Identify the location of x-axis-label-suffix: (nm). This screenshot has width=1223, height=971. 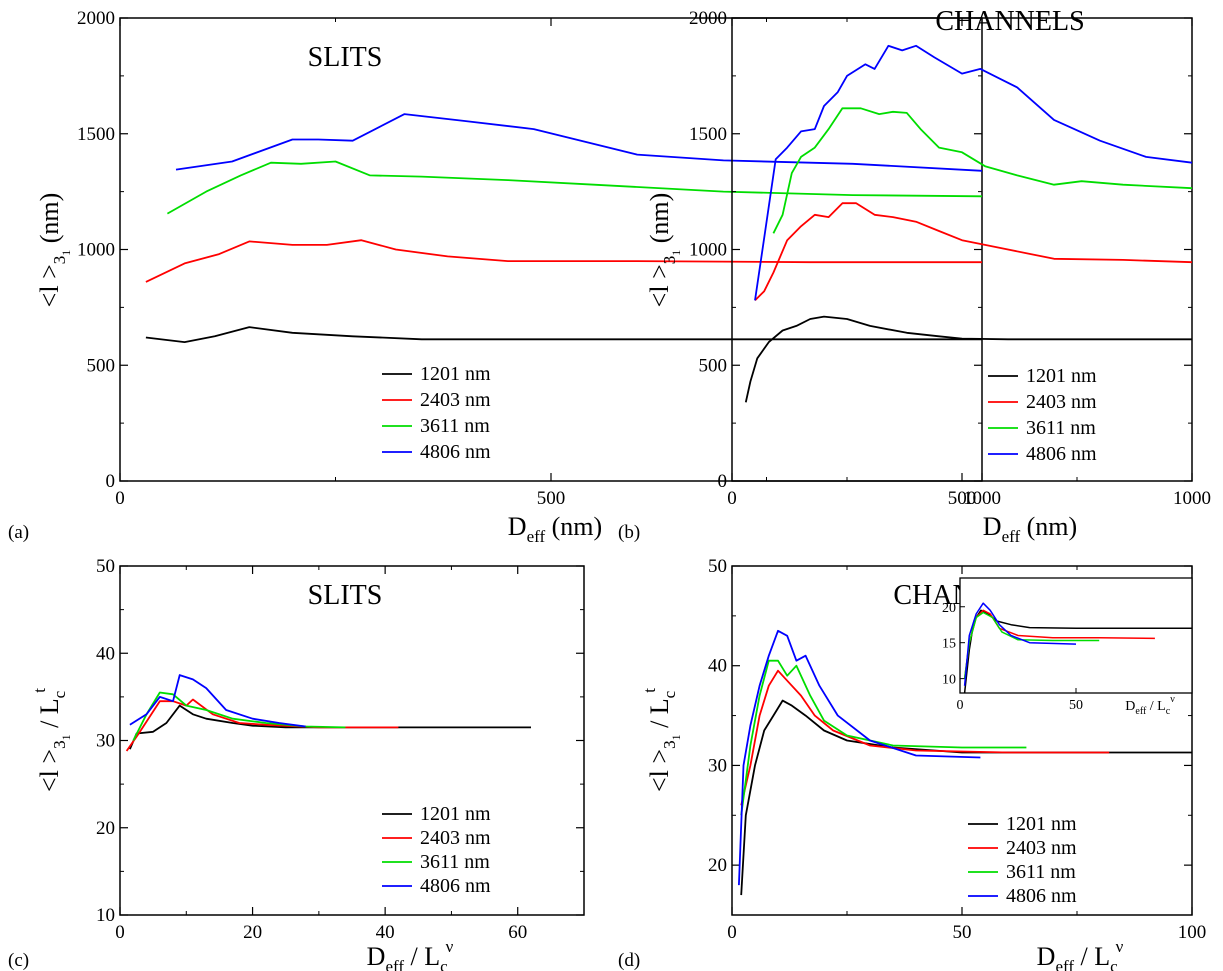
(573, 526).